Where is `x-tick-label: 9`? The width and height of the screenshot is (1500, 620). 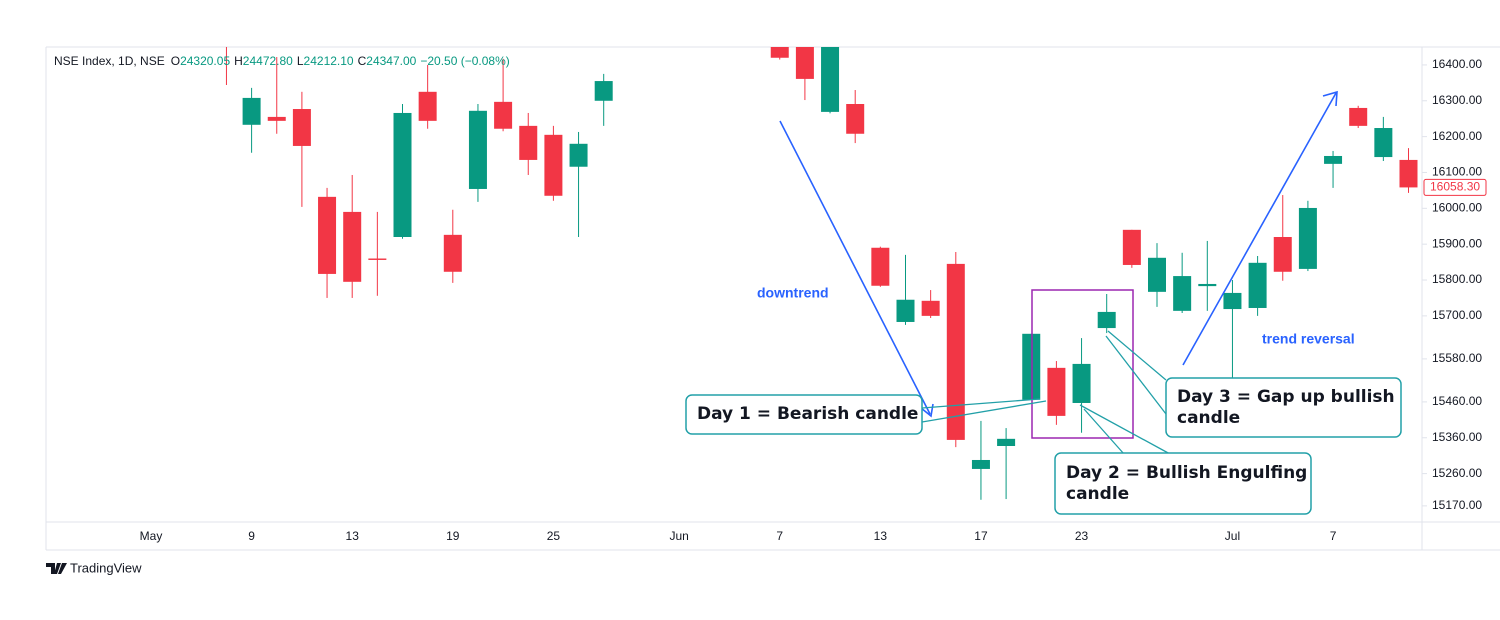 x-tick-label: 9 is located at coordinates (251, 536).